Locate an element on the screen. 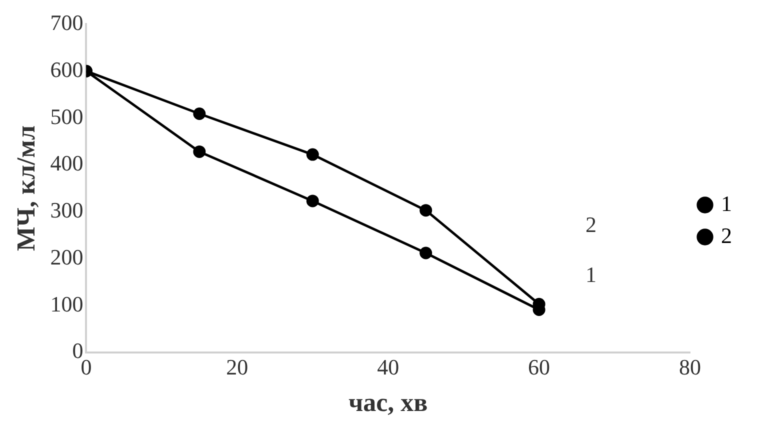 The width and height of the screenshot is (760, 432). y-tick-label: 100 is located at coordinates (67, 303).